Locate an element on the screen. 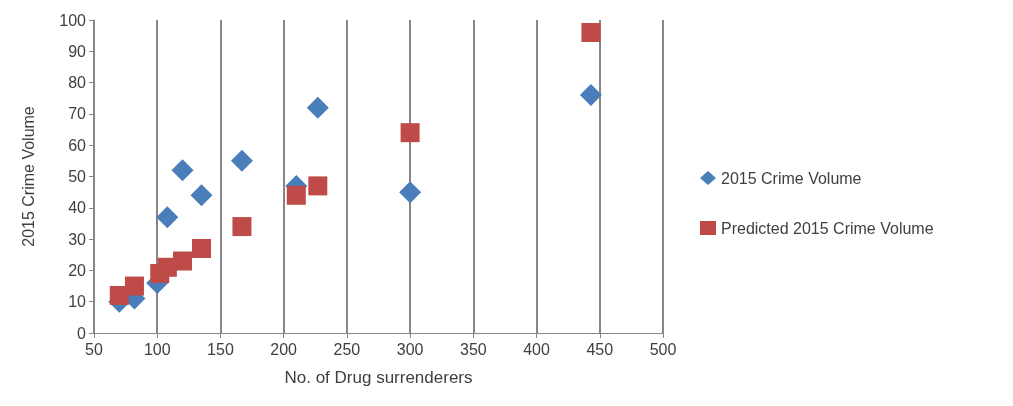 The height and width of the screenshot is (406, 1013). x-tick-label: 300 is located at coordinates (410, 349).